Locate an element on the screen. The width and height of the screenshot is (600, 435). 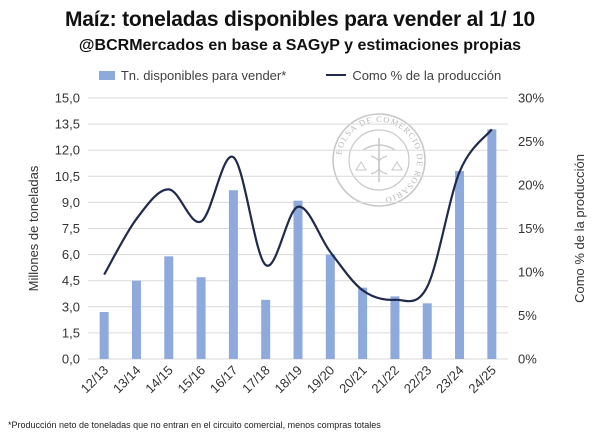
x-tick-label: 14/15 is located at coordinates (159, 380).